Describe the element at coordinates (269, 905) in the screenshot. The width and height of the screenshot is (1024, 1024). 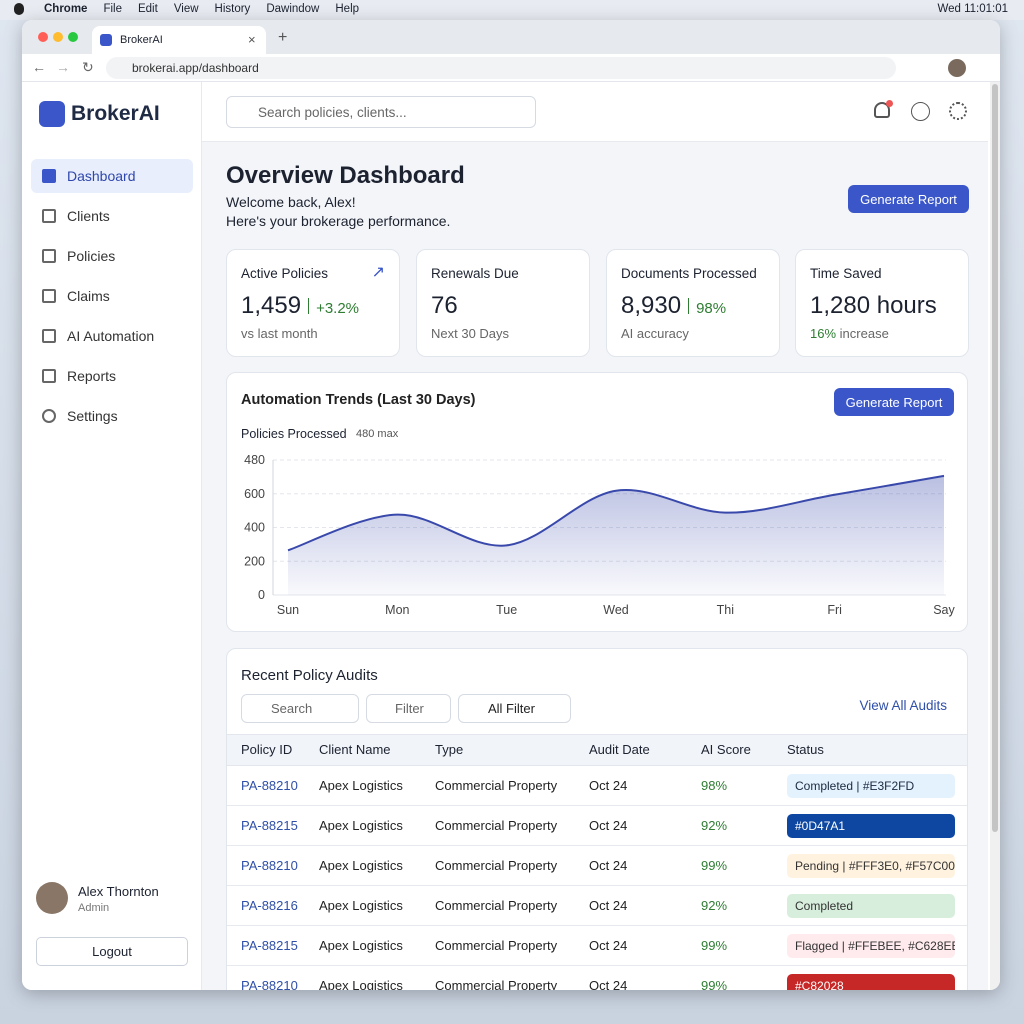
I see `policy-id: PA-88216` at that location.